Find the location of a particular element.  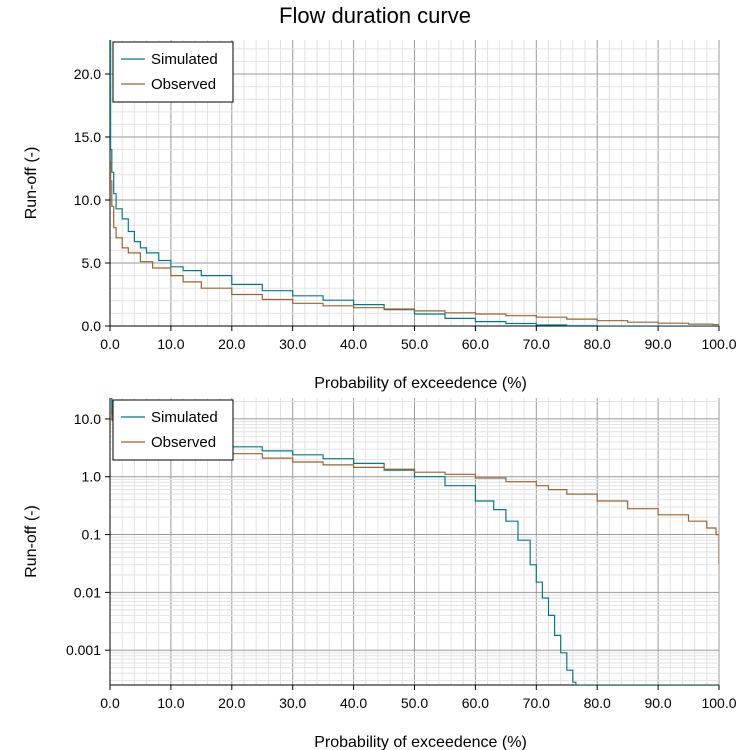

y-tick-label: 1.0 is located at coordinates (92, 477).